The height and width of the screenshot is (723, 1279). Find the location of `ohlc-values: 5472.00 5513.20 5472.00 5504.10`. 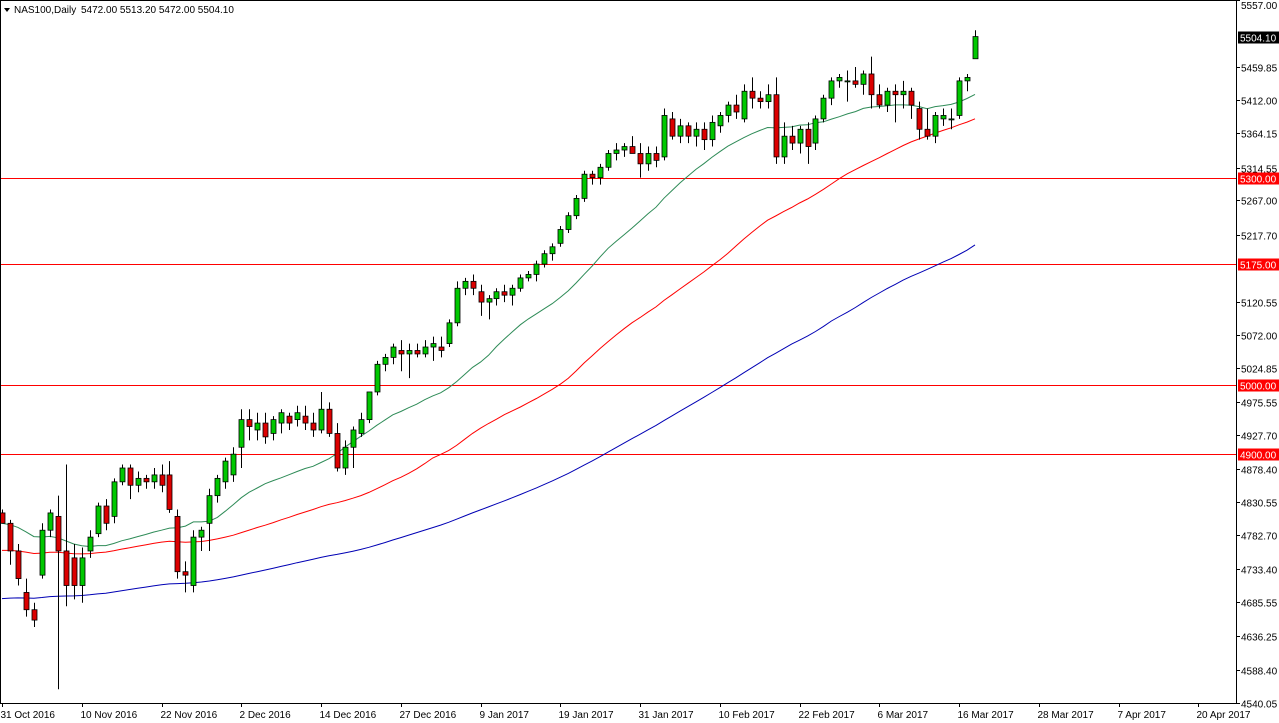

ohlc-values: 5472.00 5513.20 5472.00 5504.10 is located at coordinates (157, 10).